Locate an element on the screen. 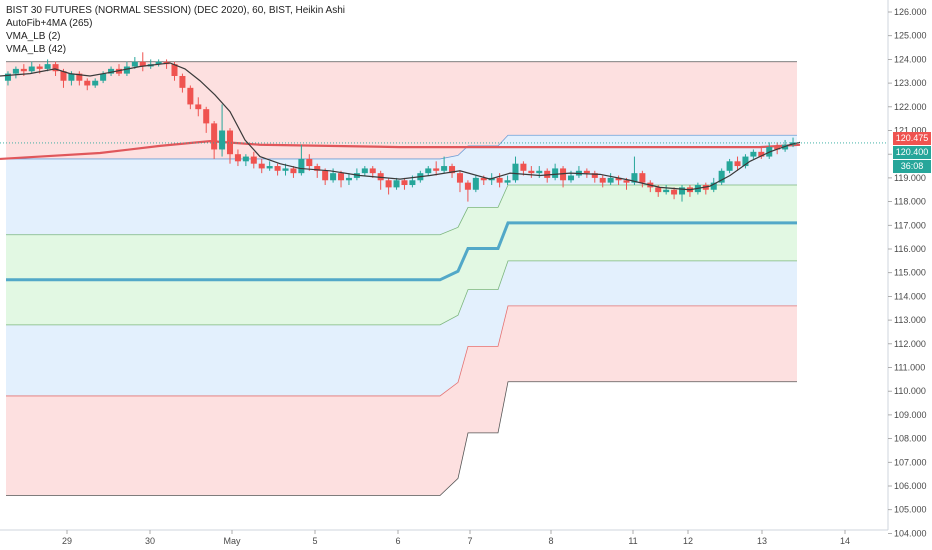 This screenshot has width=932, height=550. y-tick-label: 106.000 is located at coordinates (910, 486).